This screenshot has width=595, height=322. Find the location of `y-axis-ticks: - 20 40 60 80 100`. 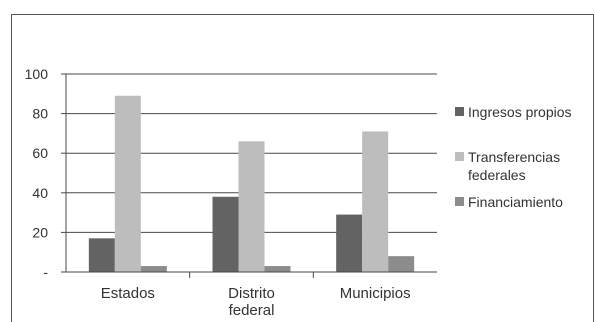

y-axis-ticks: - 20 40 60 80 100 is located at coordinates (45, 173).